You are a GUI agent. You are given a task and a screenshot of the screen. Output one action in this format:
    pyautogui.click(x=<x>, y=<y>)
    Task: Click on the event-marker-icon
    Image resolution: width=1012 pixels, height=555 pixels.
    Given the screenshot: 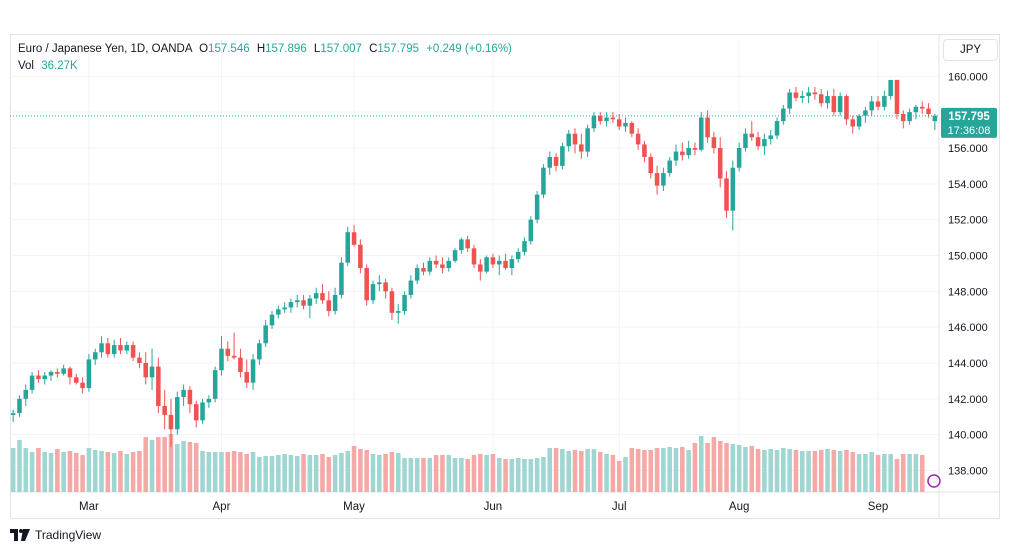 What is the action you would take?
    pyautogui.click(x=934, y=481)
    